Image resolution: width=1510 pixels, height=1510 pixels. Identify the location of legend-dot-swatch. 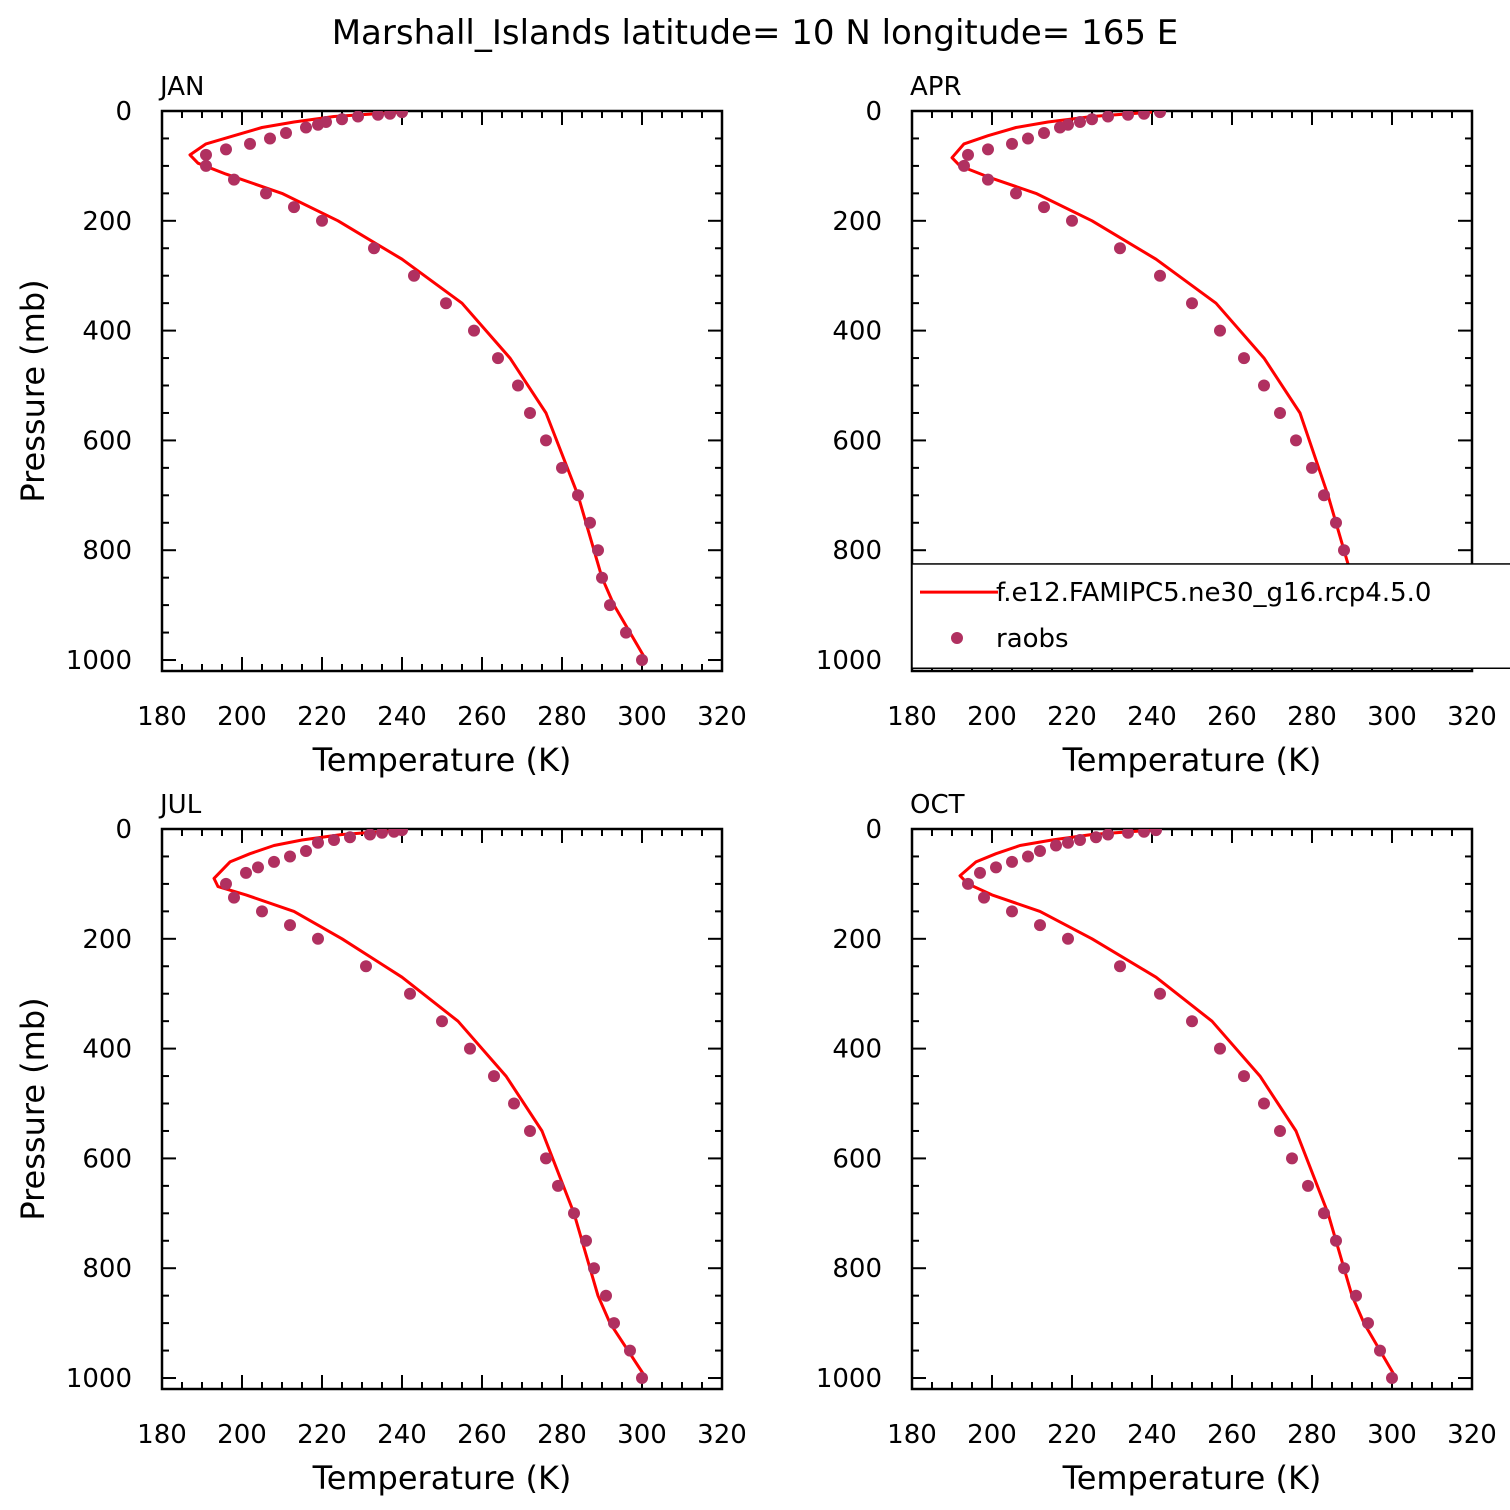
(957, 638).